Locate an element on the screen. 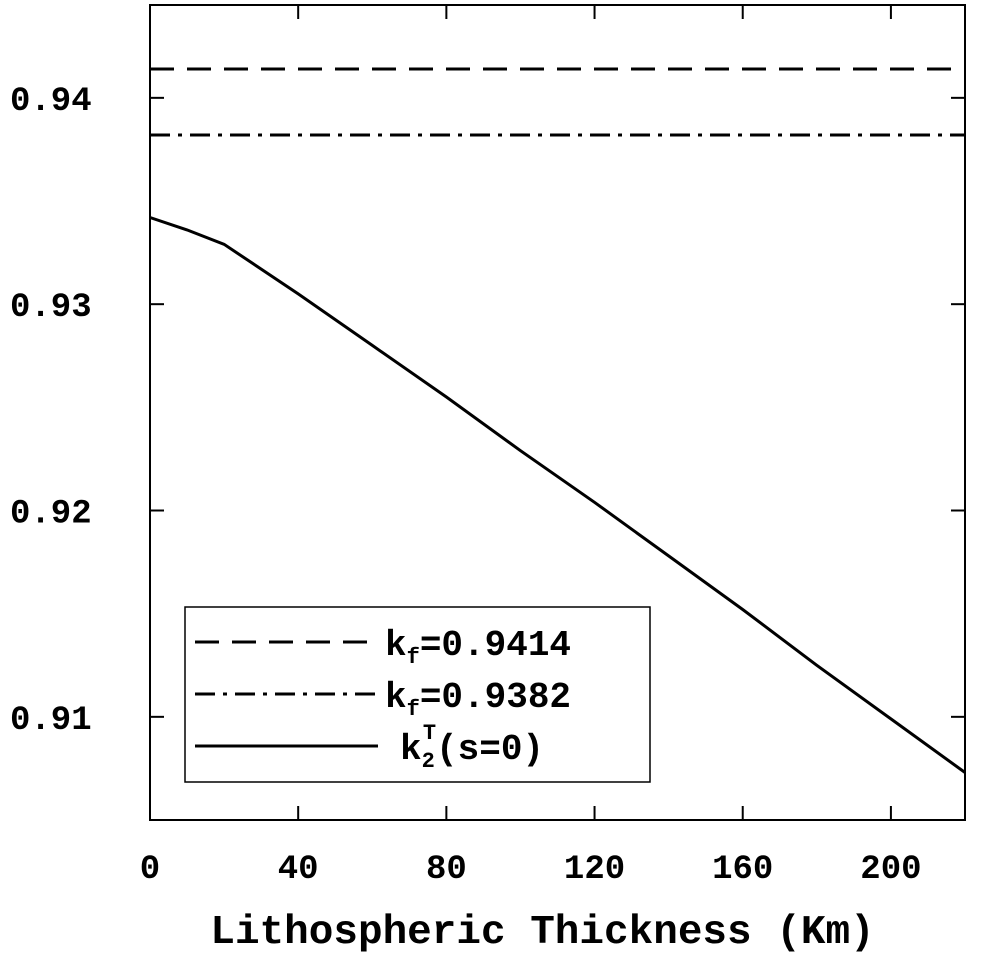 This screenshot has width=994, height=953. x-tick-label: 0 is located at coordinates (150, 870).